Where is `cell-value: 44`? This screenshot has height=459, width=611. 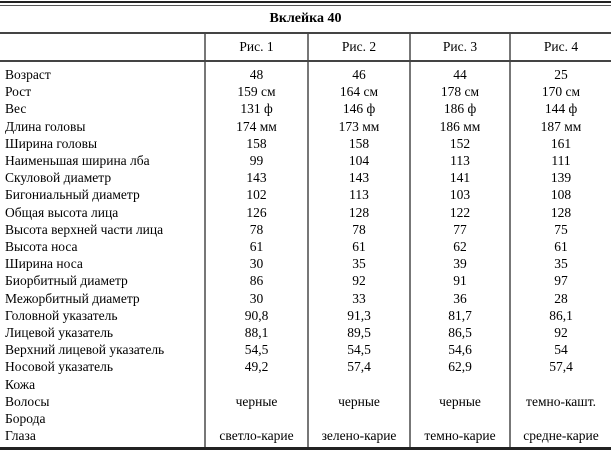 cell-value: 44 is located at coordinates (459, 72).